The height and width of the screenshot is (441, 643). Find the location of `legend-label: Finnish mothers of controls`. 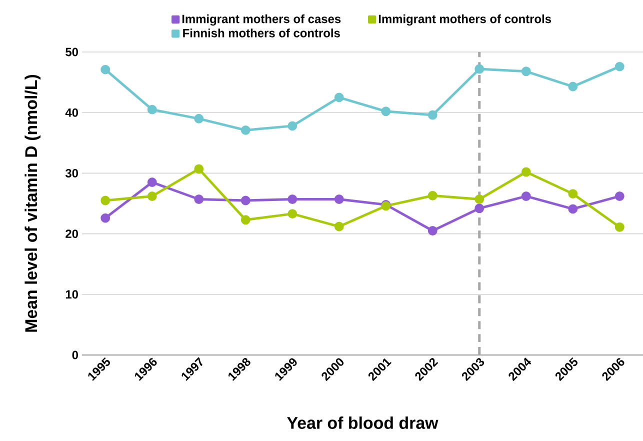

legend-label: Finnish mothers of controls is located at coordinates (261, 33).